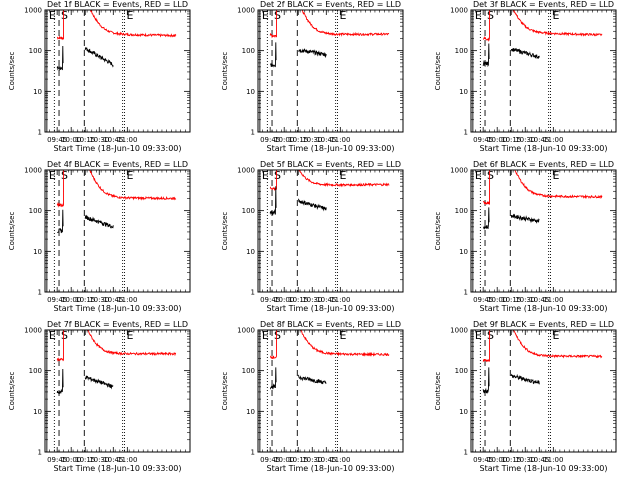  What do you see at coordinates (543, 164) in the screenshot?
I see `panel-title: Det 6f BLACK = Events, RED = LLD` at bounding box center [543, 164].